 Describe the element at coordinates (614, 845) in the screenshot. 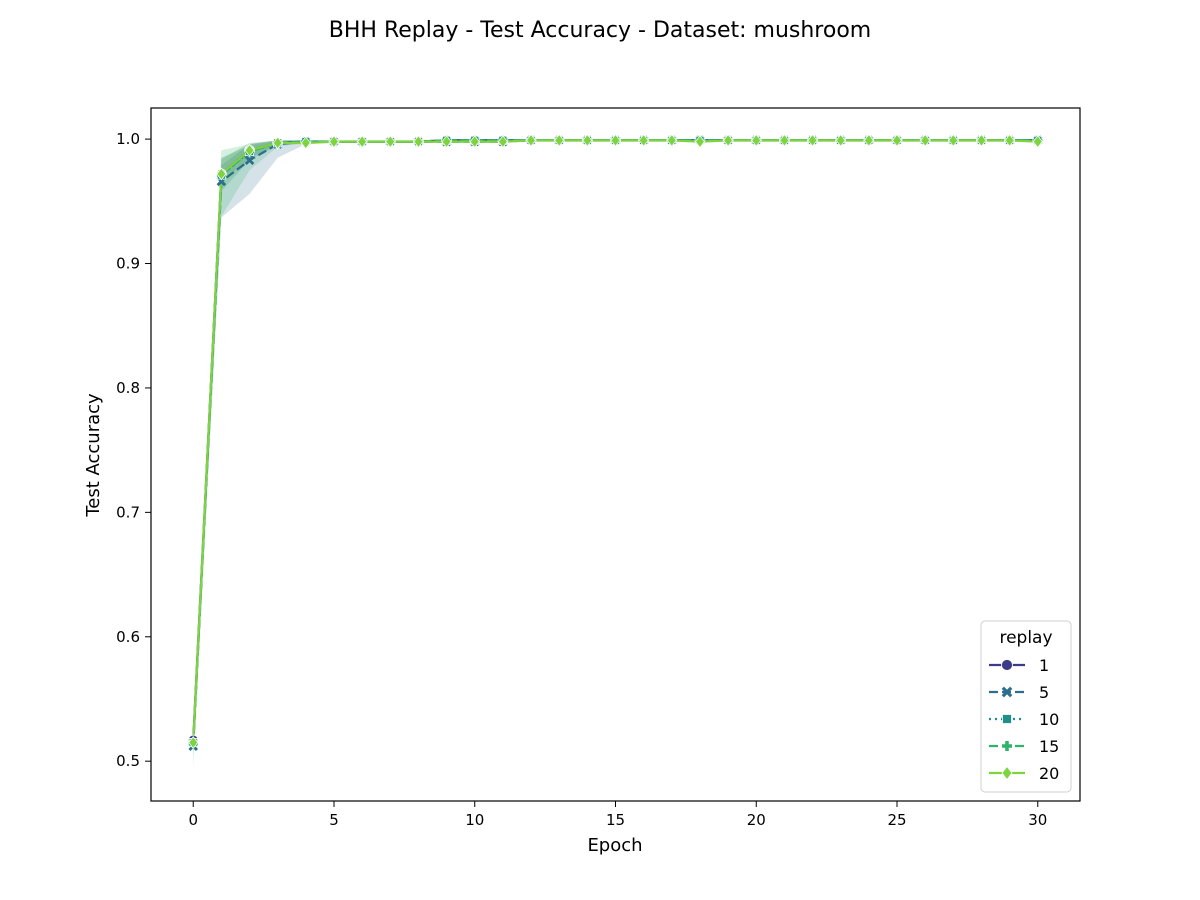

I see `x-axis-label: Epoch` at that location.